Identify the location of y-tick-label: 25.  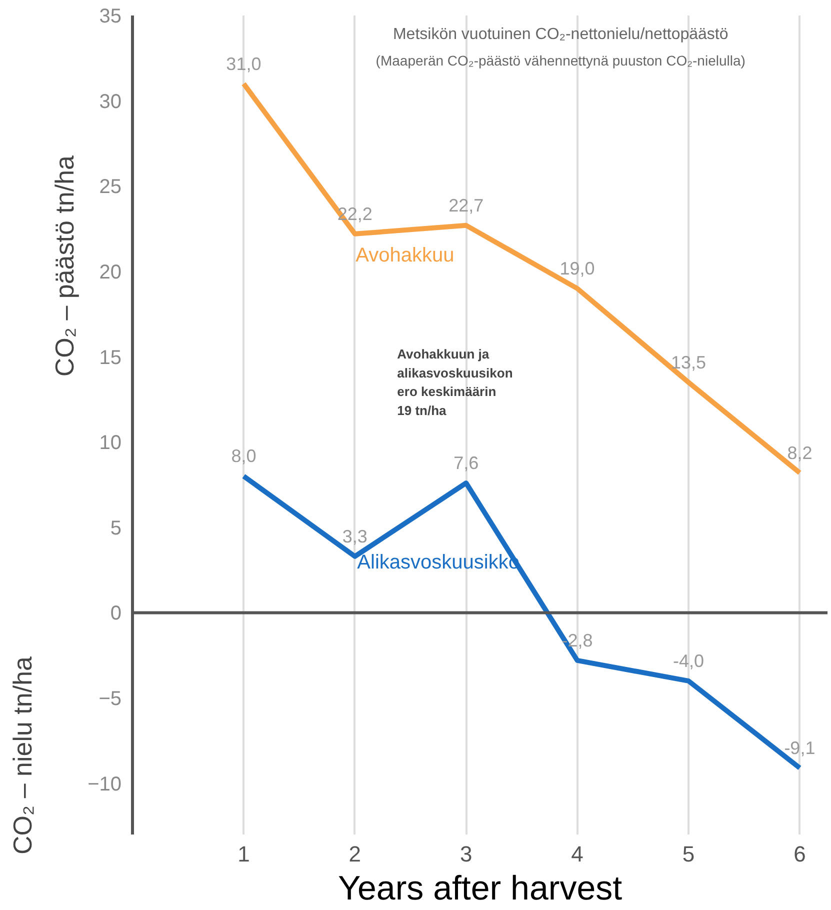
(110, 187).